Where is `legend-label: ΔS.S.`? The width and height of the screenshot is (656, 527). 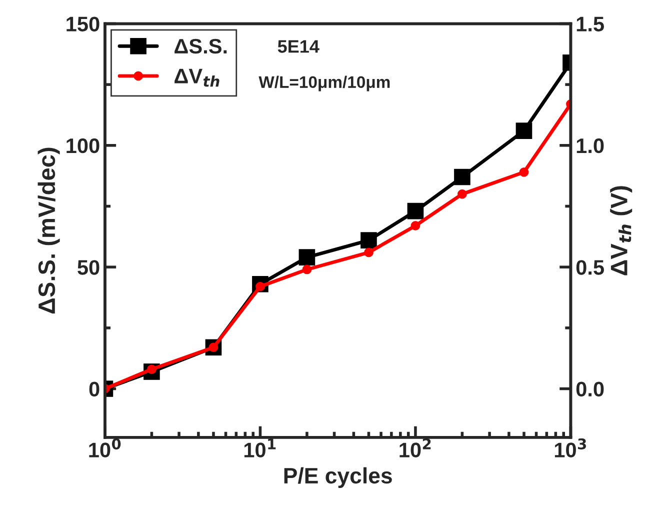
legend-label: ΔS.S. is located at coordinates (200, 46).